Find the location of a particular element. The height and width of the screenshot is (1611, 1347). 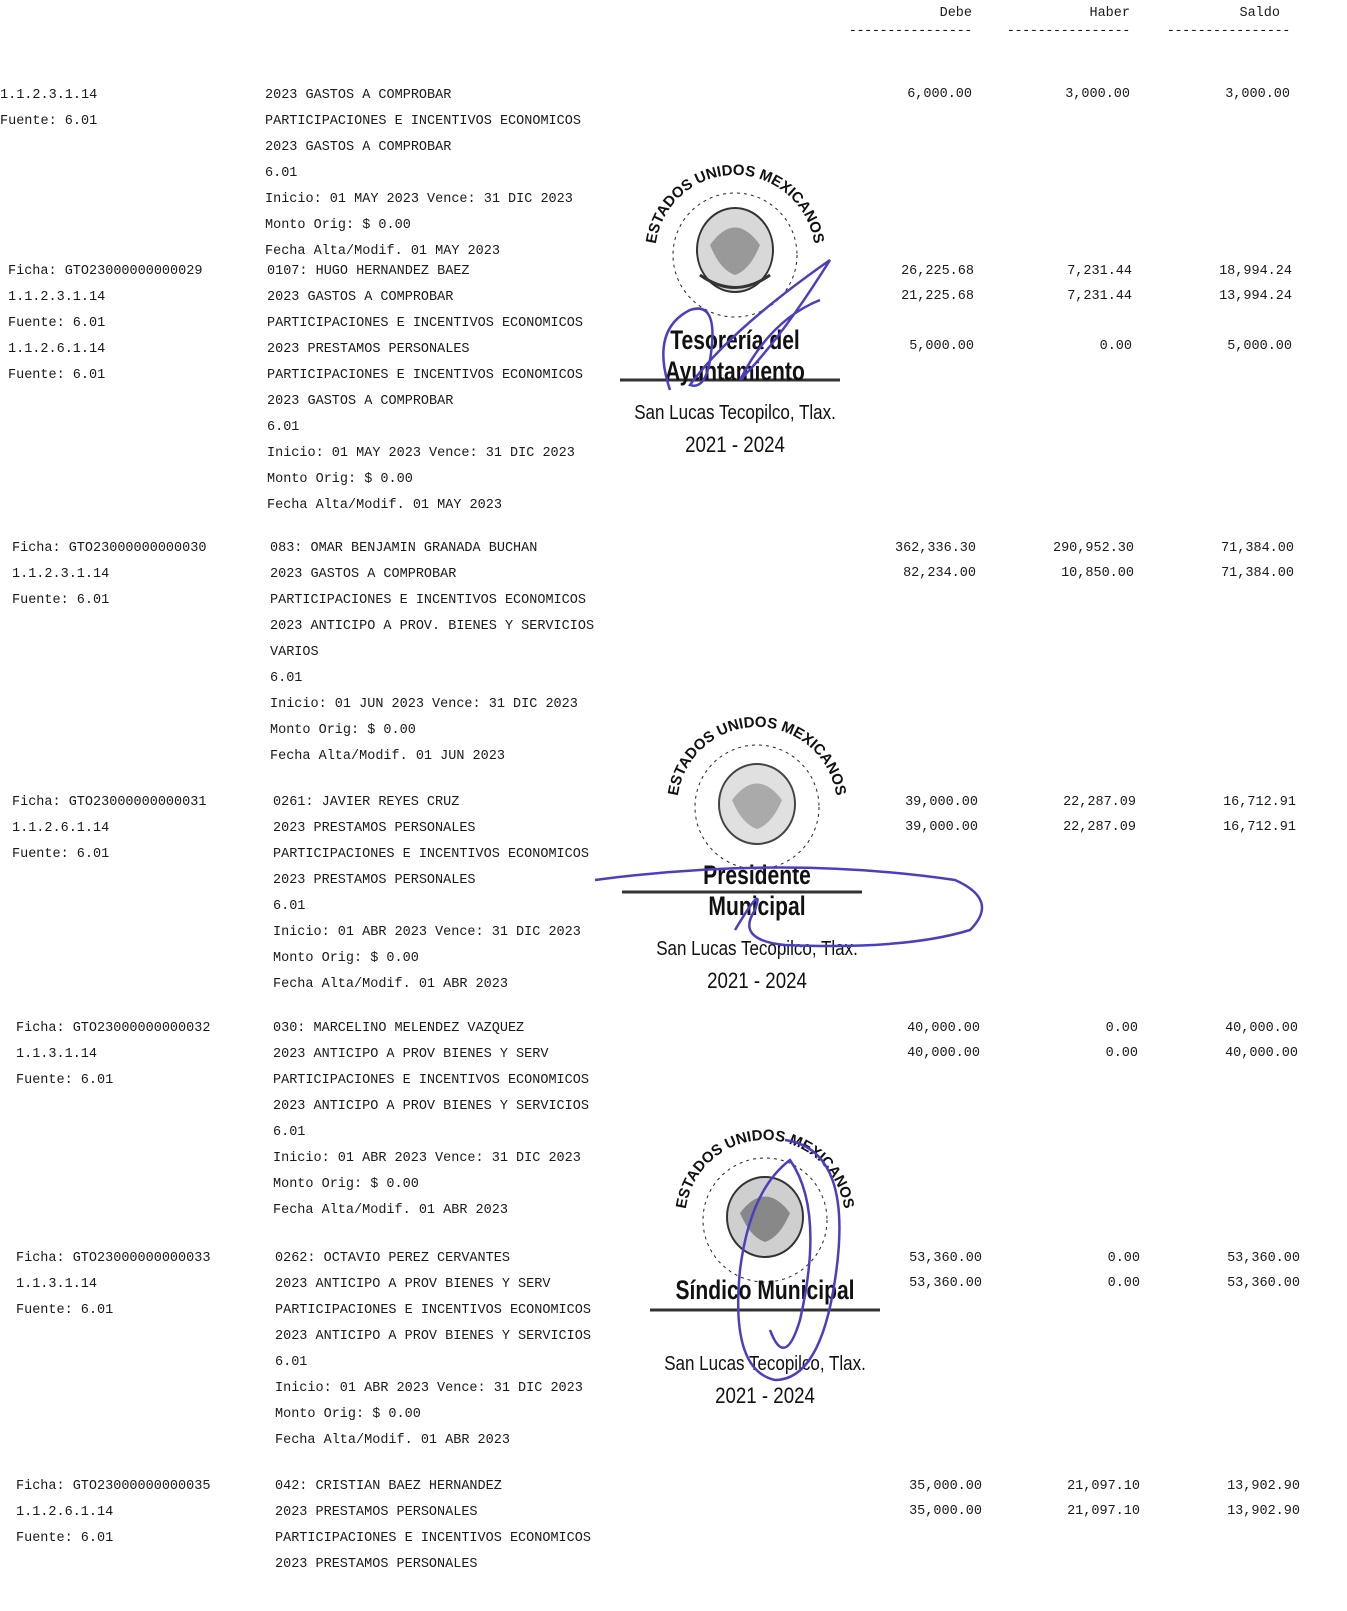

description-line: 030: MARCELINO MELENDEZ VAZQUEZ is located at coordinates (399, 1028).